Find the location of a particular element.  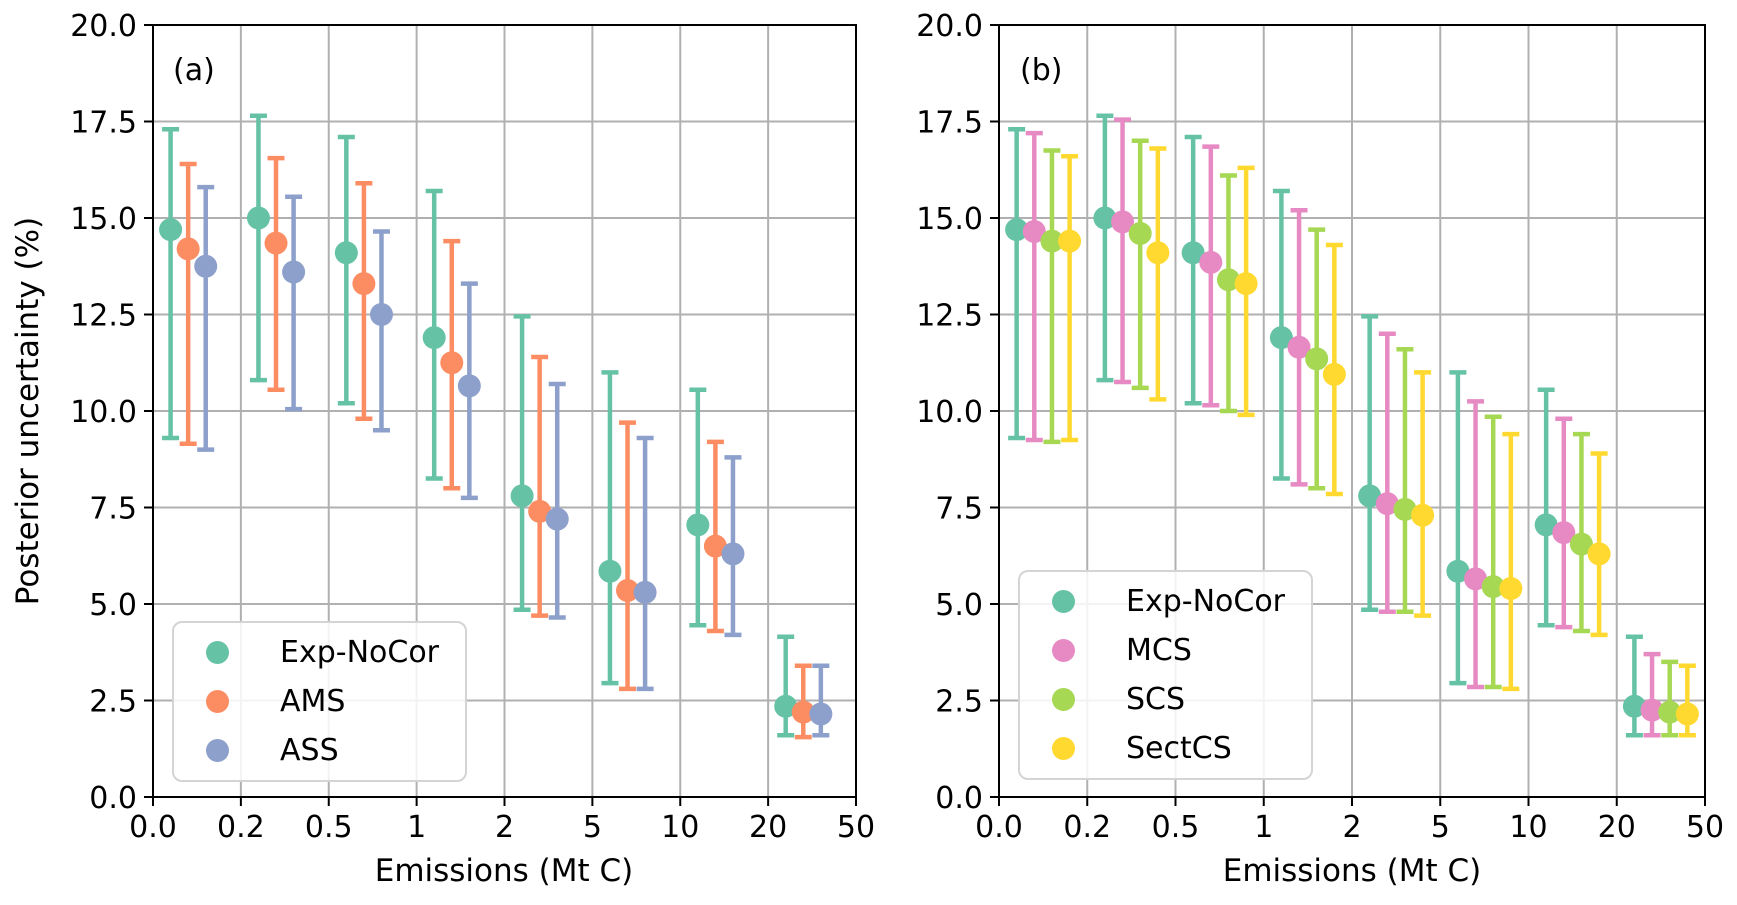

legend-label: AMS is located at coordinates (313, 701).